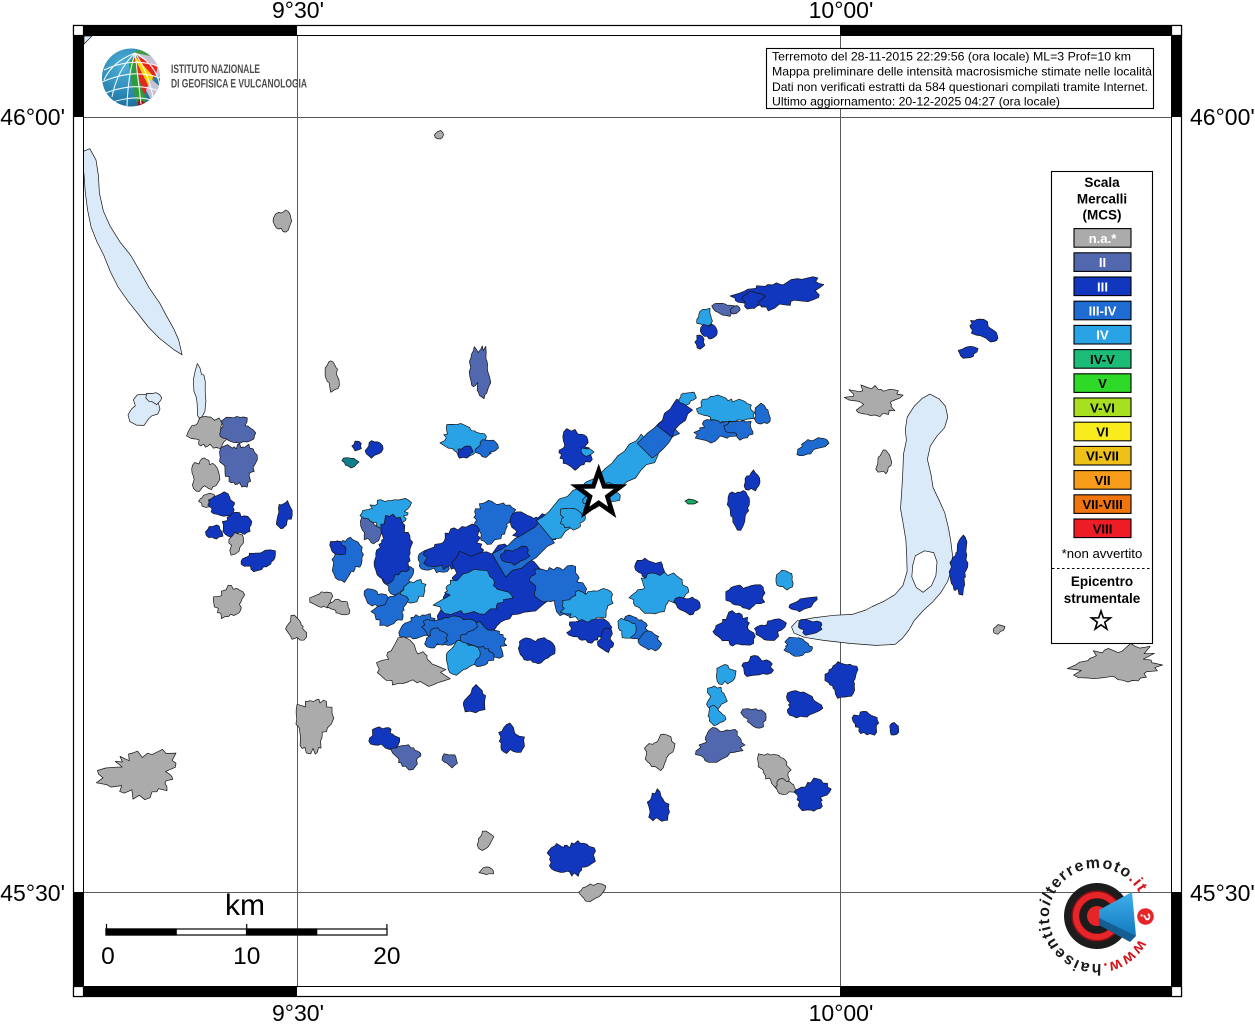  I want to click on svg-text: Scala, so click(1102, 182).